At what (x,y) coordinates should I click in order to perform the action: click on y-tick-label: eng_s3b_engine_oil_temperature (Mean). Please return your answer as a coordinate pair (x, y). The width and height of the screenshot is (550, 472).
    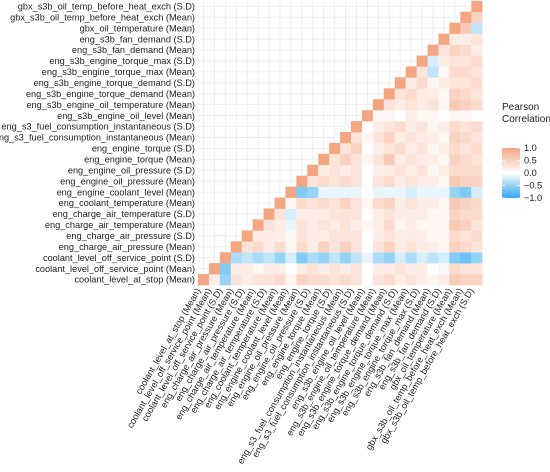
    Looking at the image, I should click on (110, 105).